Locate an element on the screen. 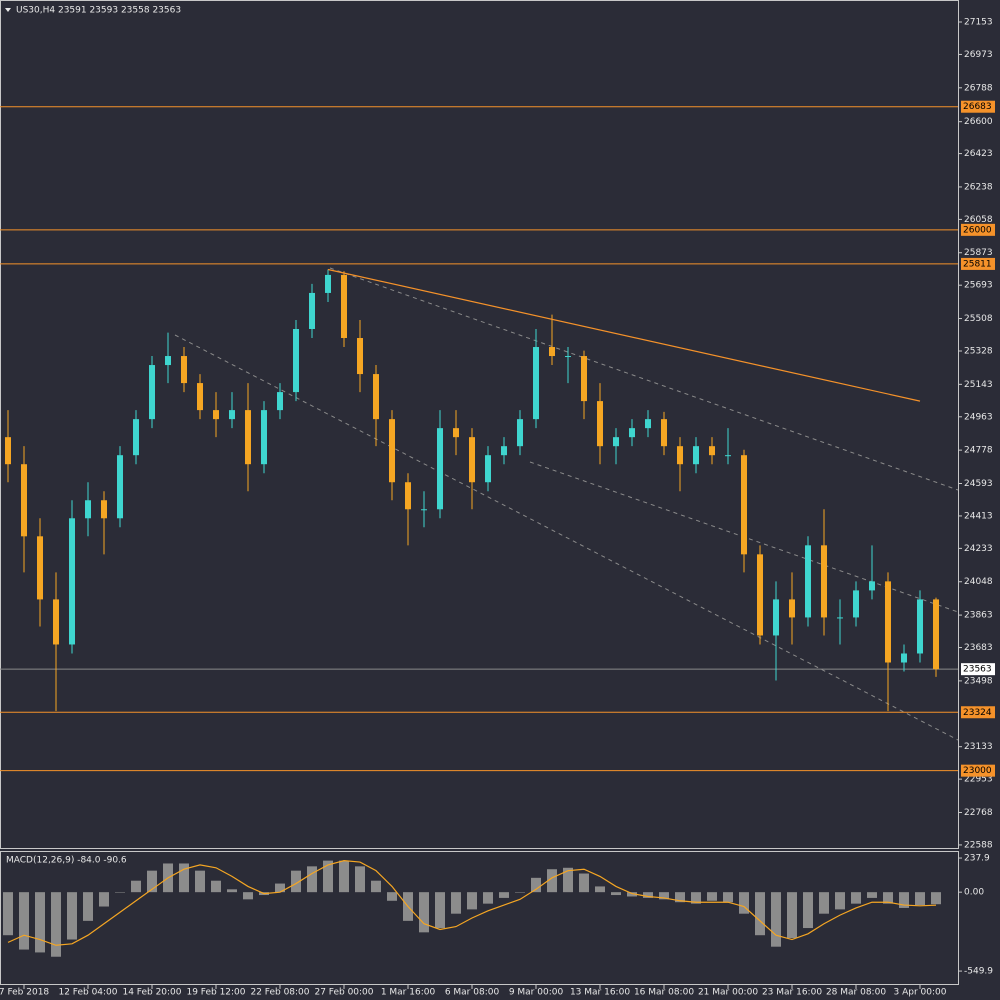 Image resolution: width=1000 pixels, height=1000 pixels. chart-title: US30,H4 23591 23593 23558 23563 is located at coordinates (98, 11).